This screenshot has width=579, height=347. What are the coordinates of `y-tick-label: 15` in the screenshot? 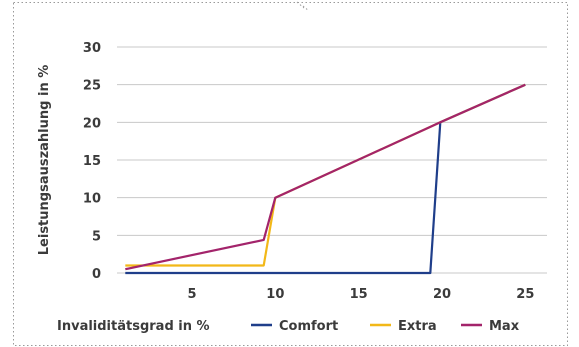 It's located at (92, 161).